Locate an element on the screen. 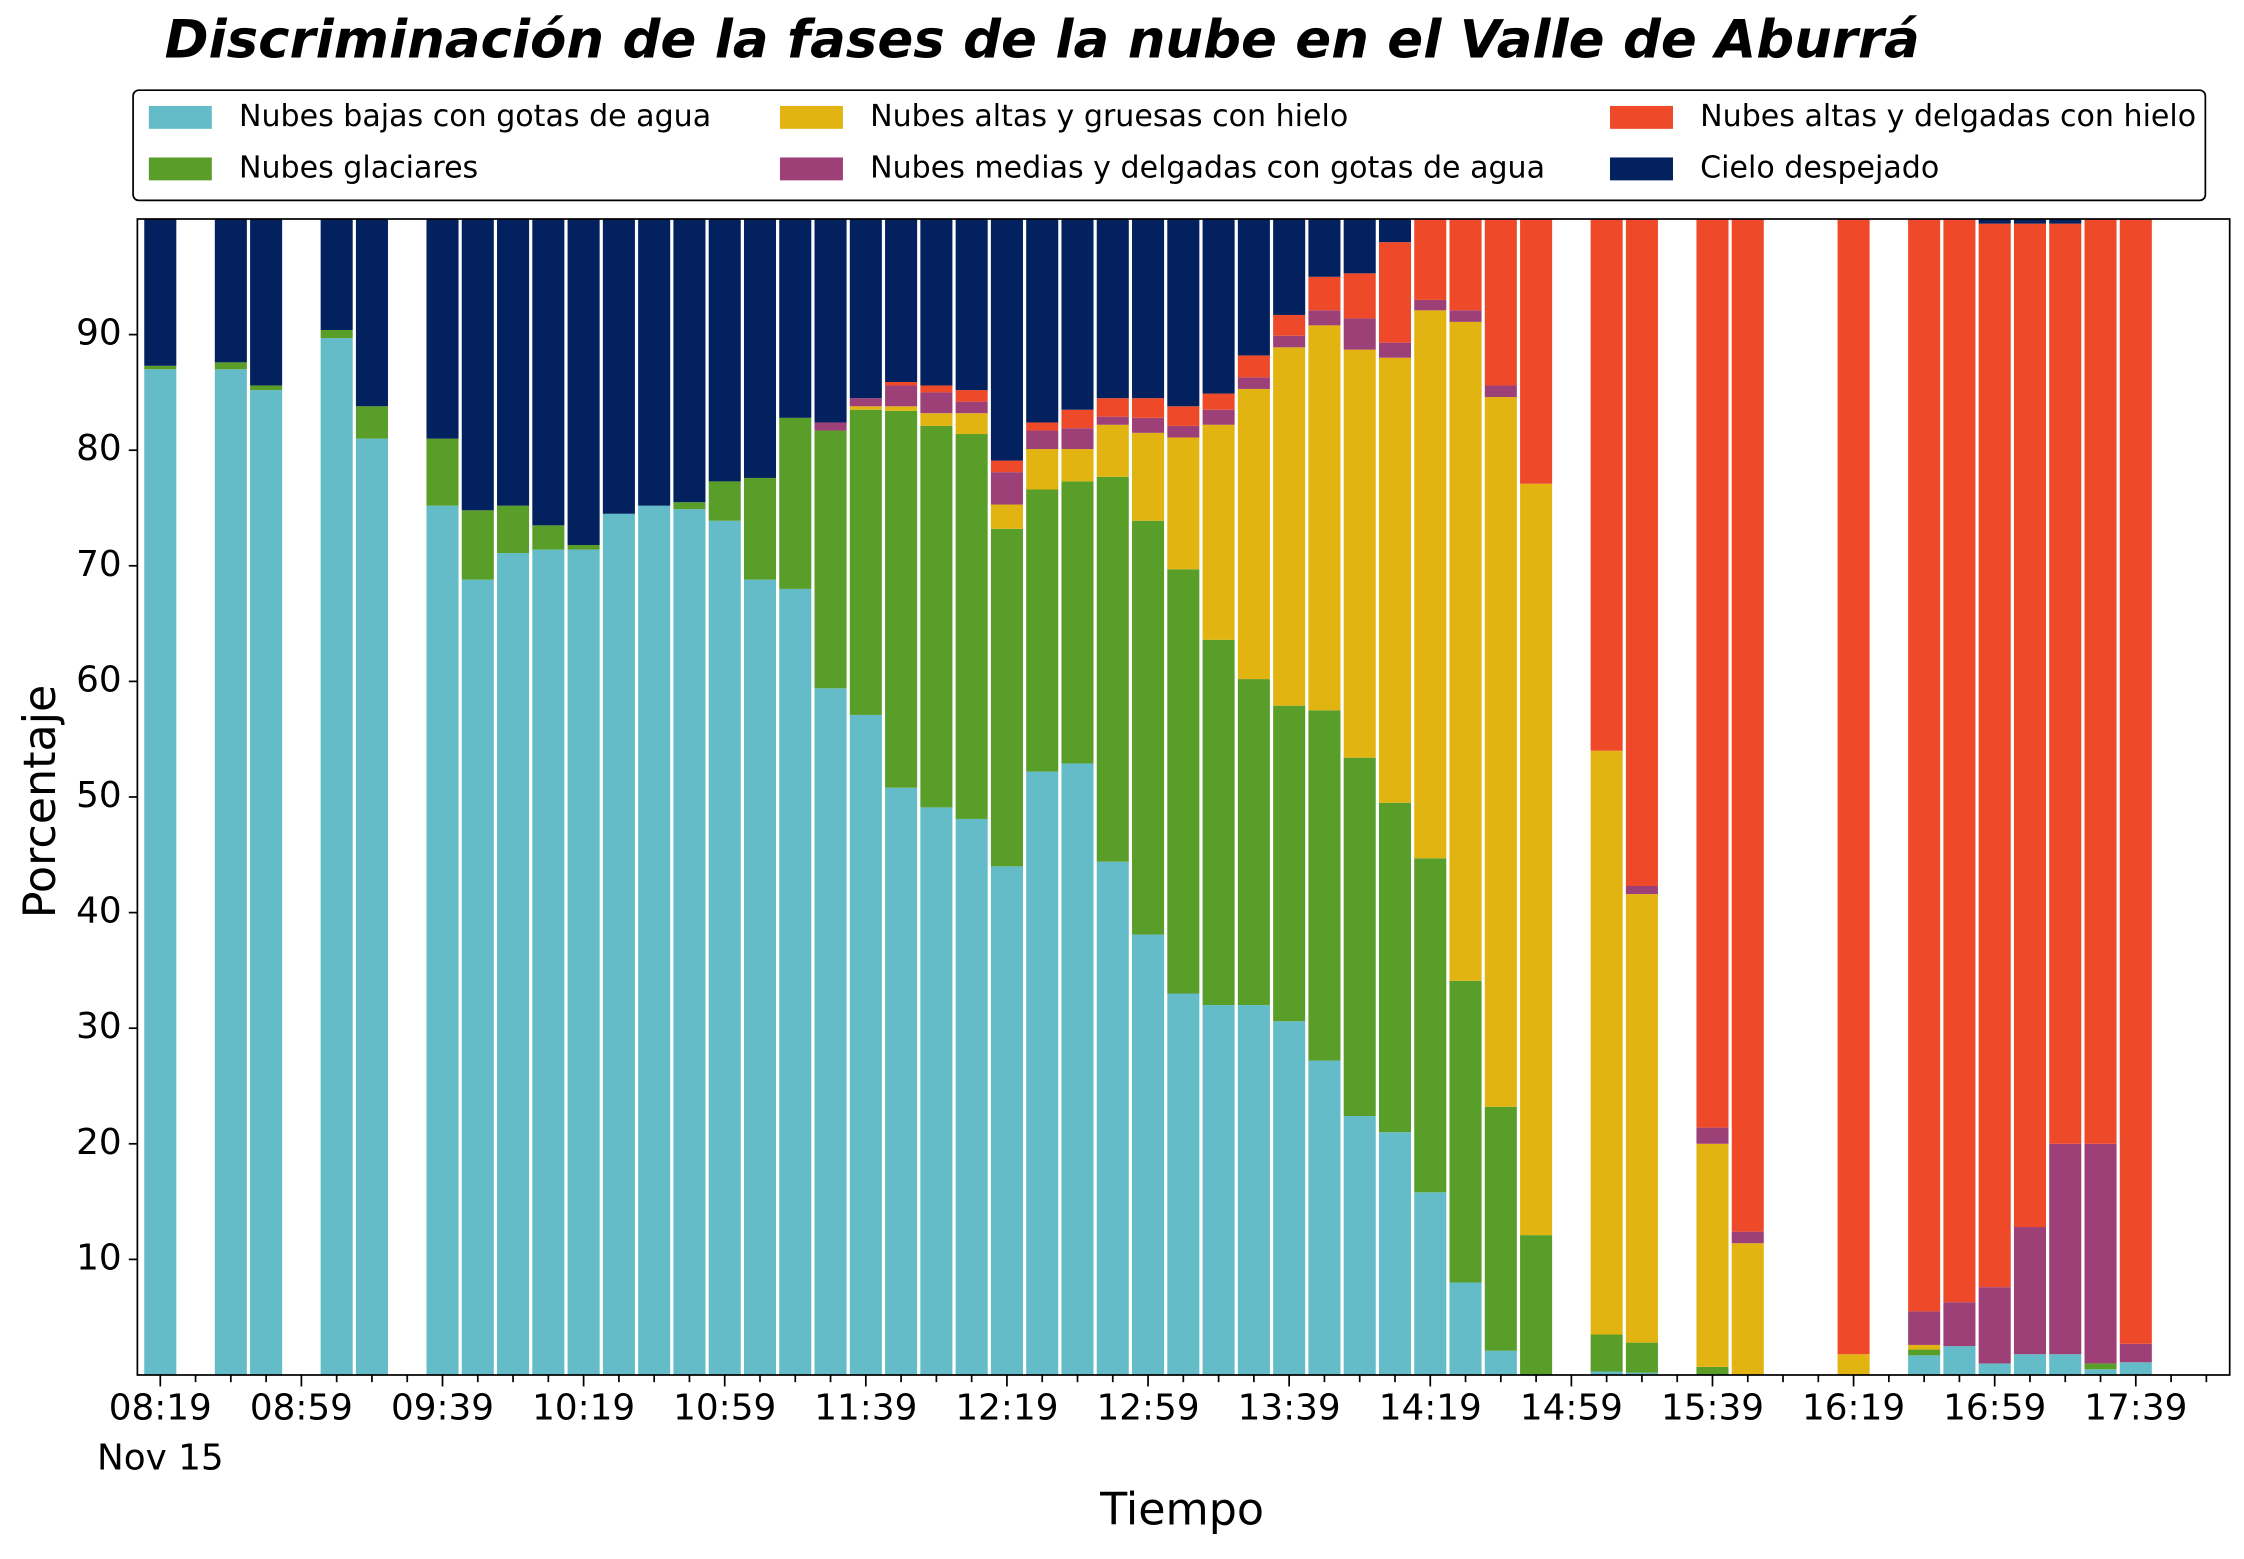 The height and width of the screenshot is (1559, 2244). legend-label: Nubes altas y delgadas con hielo is located at coordinates (1948, 116).